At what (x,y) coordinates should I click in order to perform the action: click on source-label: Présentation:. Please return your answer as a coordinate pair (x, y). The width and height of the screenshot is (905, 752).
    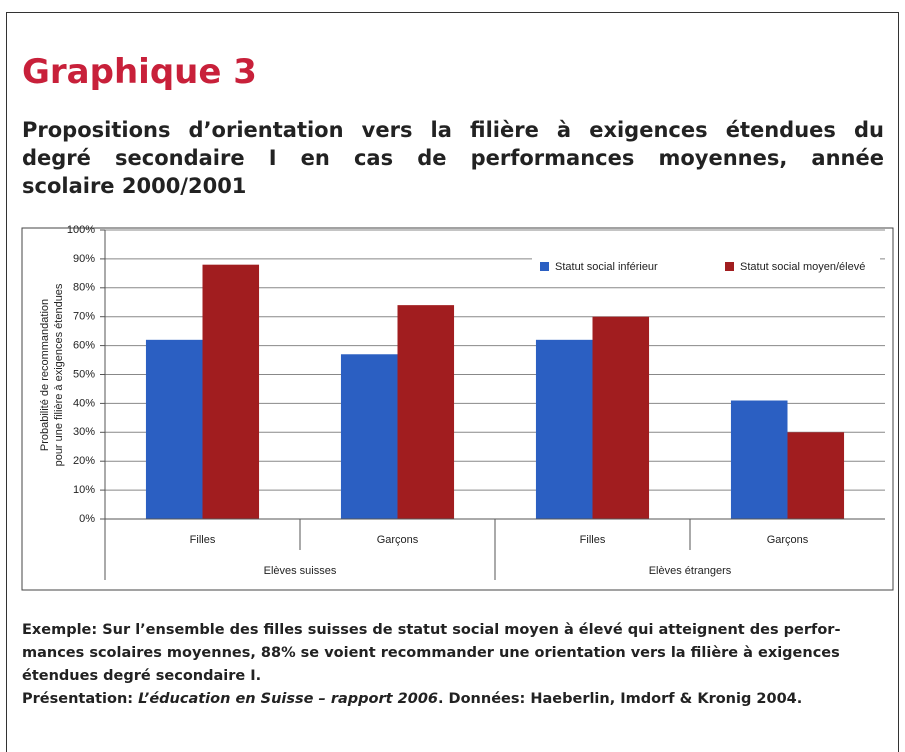
    Looking at the image, I should click on (78, 699).